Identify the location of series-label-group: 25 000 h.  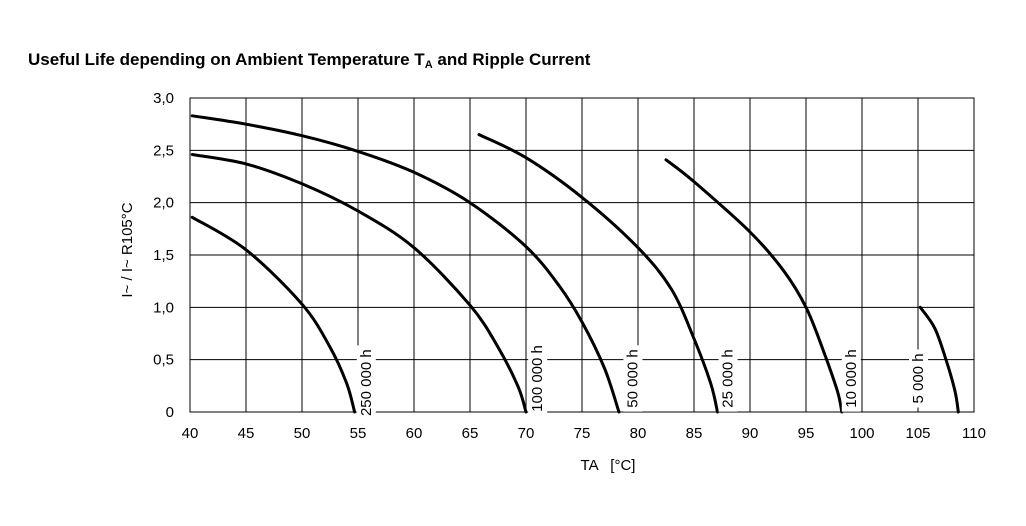
(728, 378).